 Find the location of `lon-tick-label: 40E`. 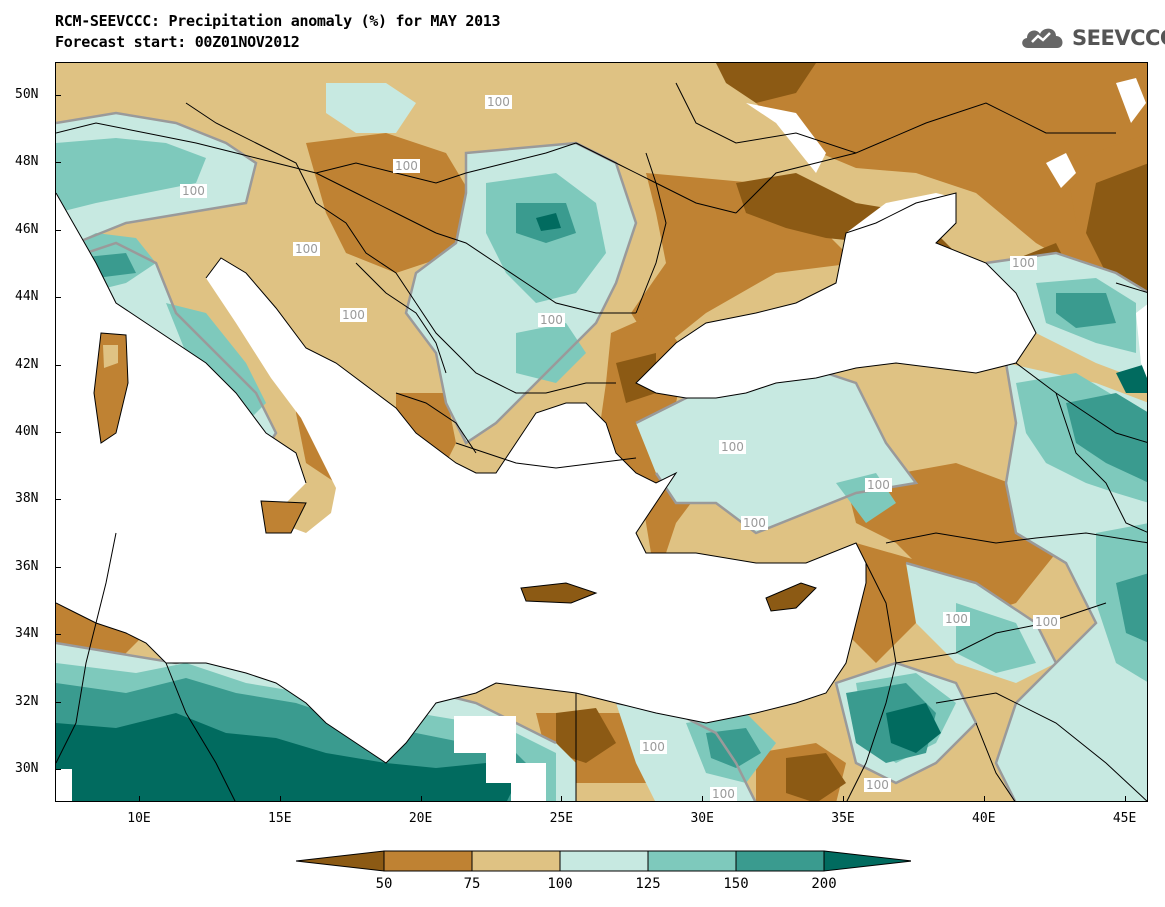

lon-tick-label: 40E is located at coordinates (984, 818).